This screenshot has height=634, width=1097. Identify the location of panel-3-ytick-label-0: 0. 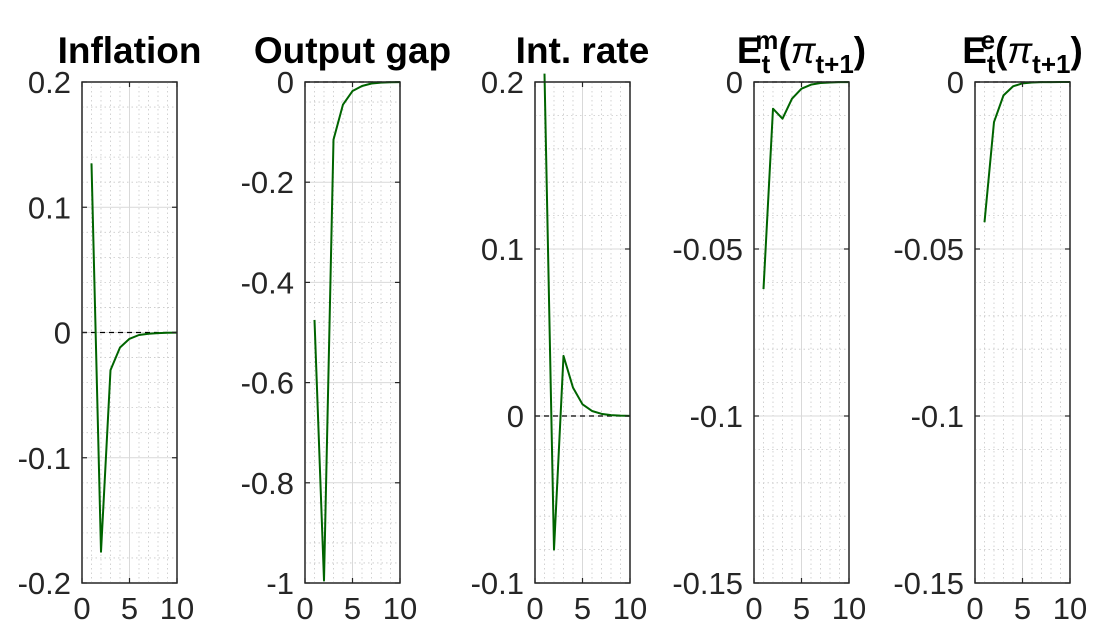
(515, 416).